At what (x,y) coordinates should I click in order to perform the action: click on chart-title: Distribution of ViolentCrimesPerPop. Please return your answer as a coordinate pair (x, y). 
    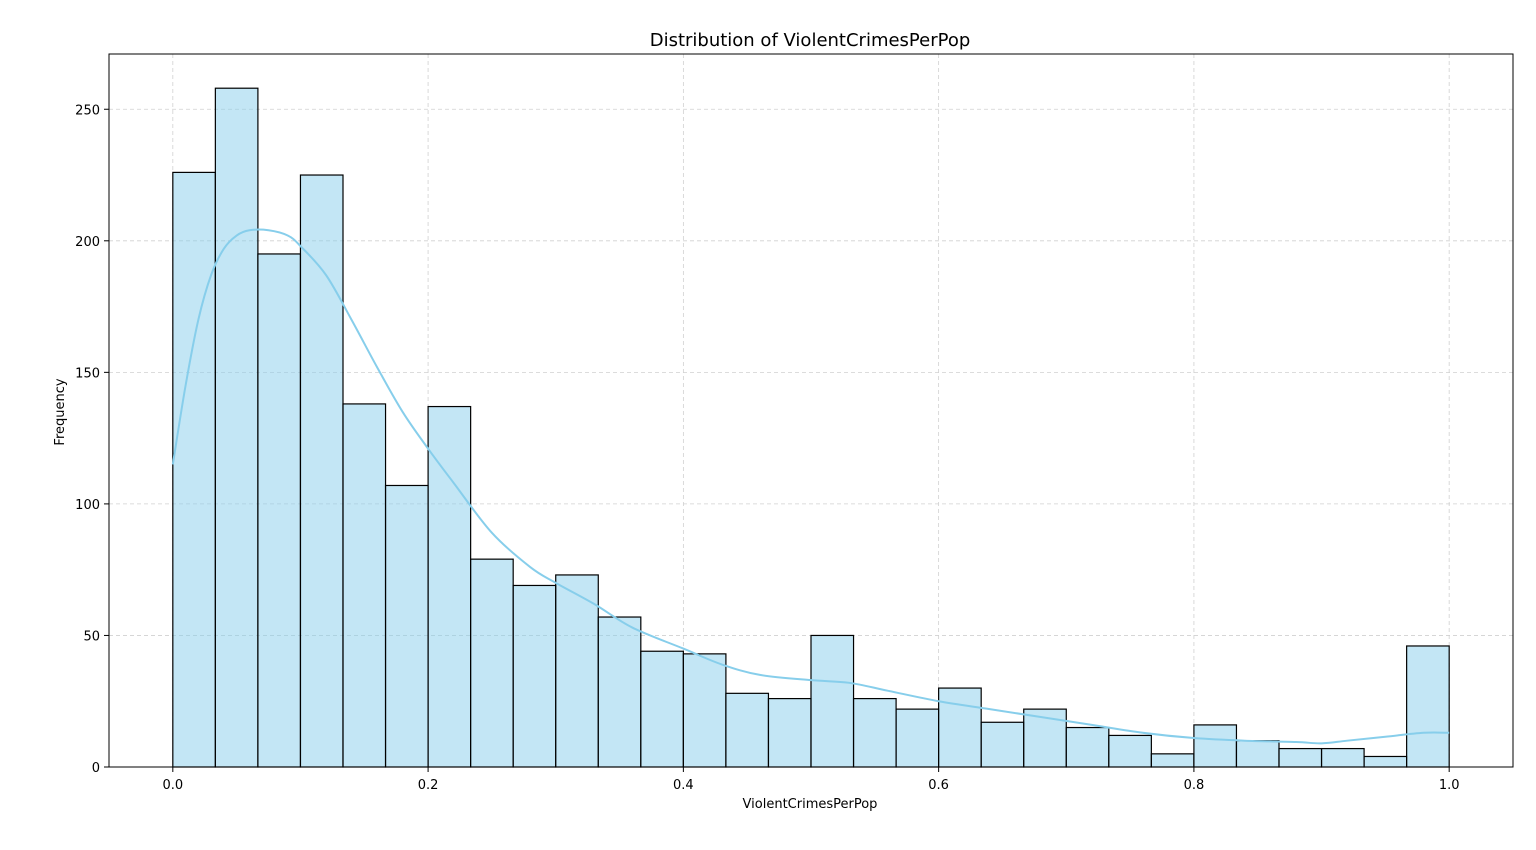
    Looking at the image, I should click on (810, 40).